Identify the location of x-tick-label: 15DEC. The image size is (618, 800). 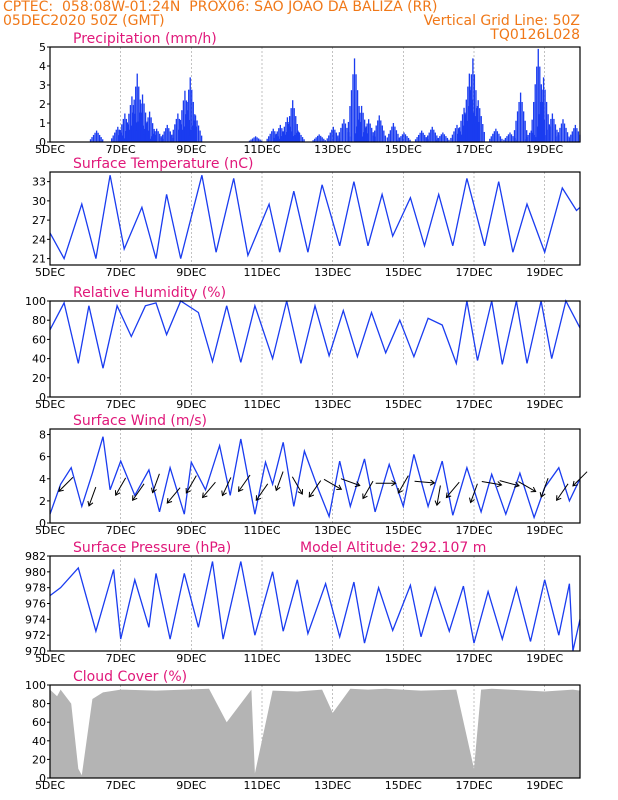
(403, 530).